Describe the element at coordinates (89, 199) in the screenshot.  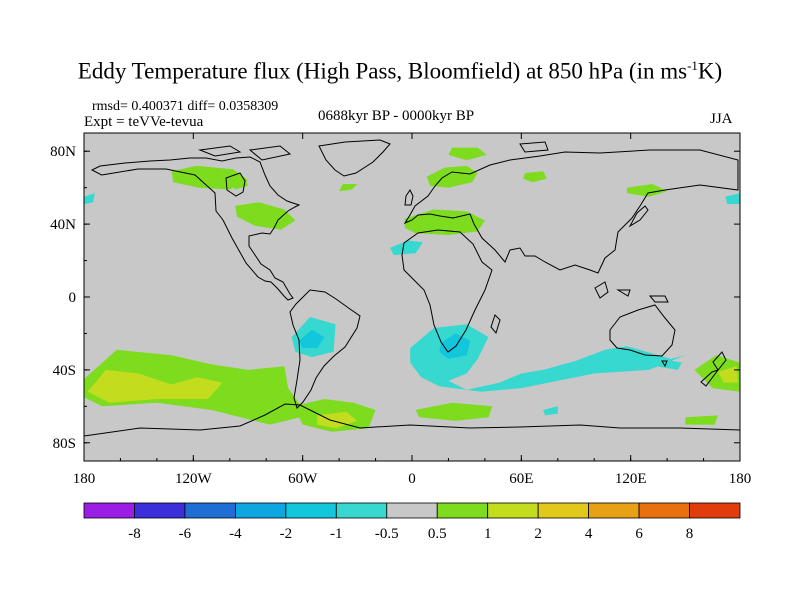
I see `anomaly-pacific-east-neg` at that location.